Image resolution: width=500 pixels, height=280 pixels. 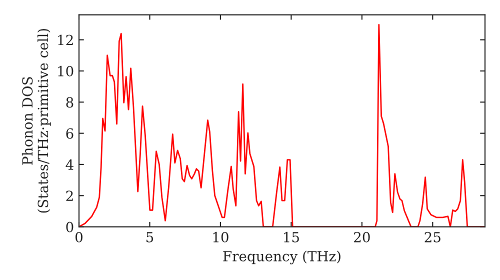 What do you see at coordinates (65, 40) in the screenshot?
I see `y-tick-label: 12` at bounding box center [65, 40].